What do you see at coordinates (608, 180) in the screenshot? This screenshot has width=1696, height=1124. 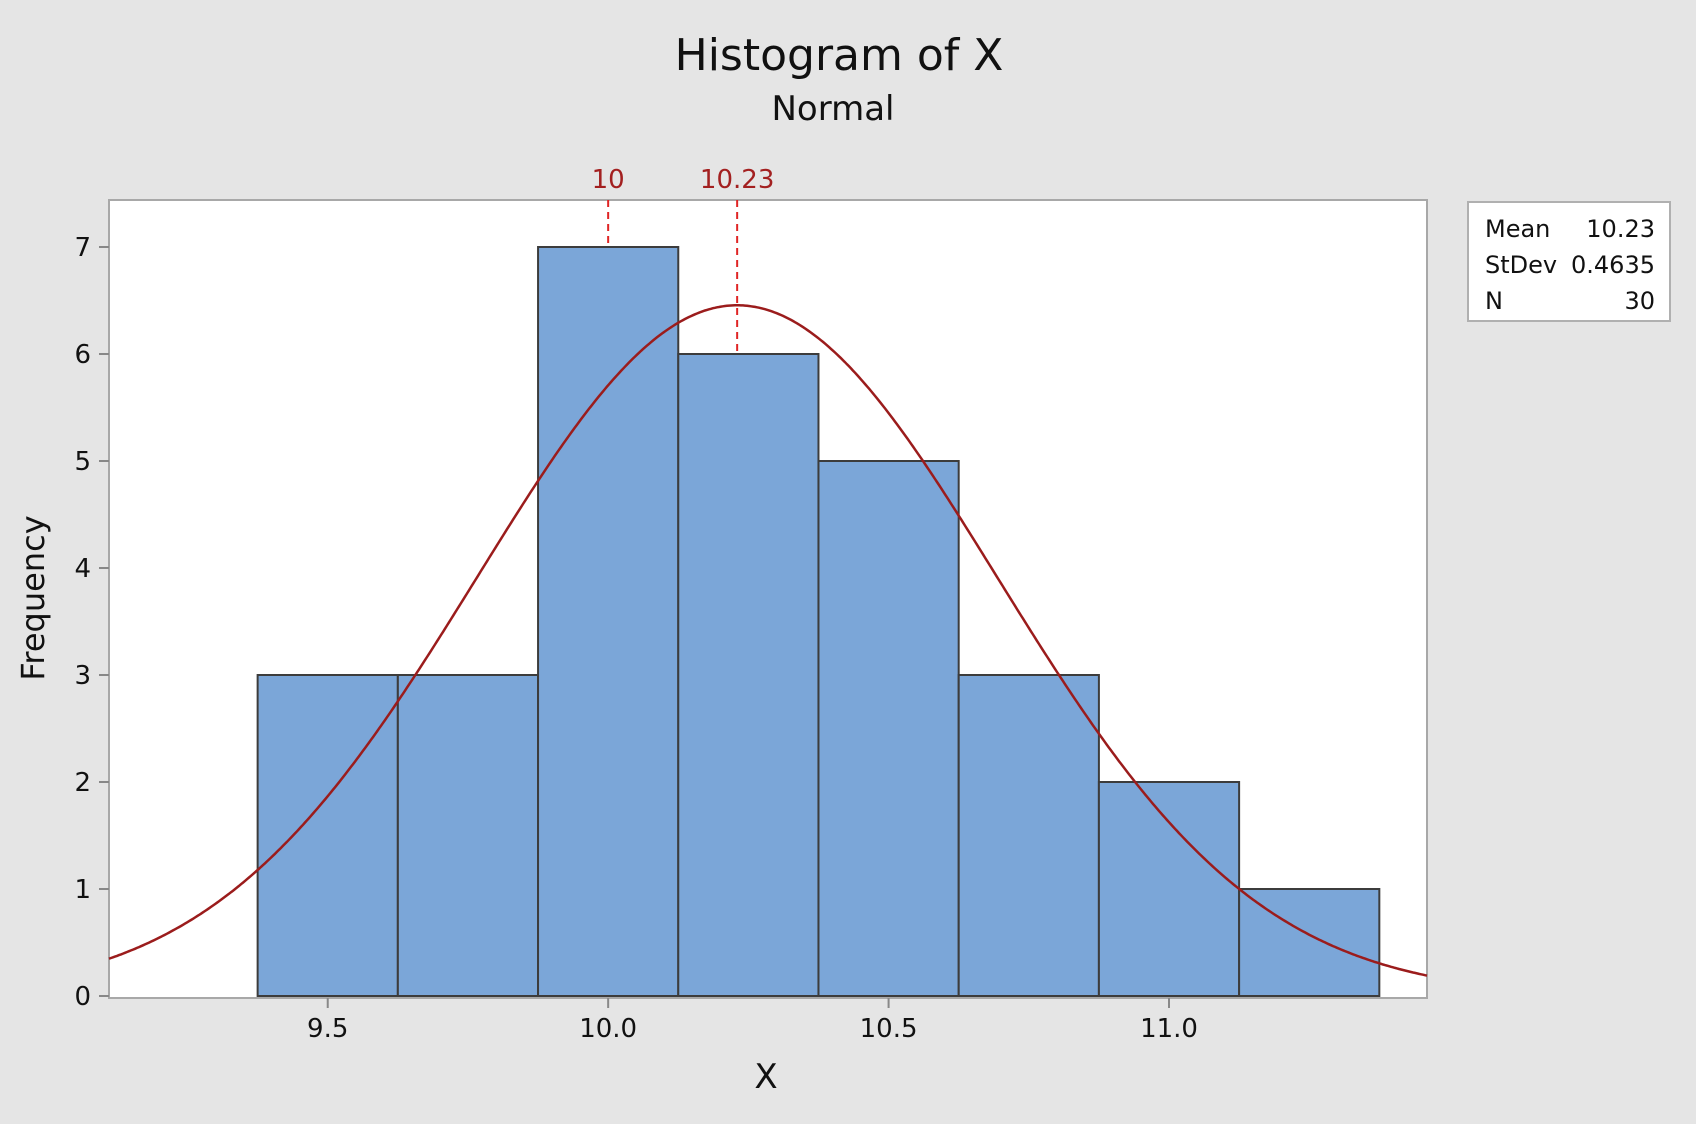 I see `reference-line-label: 10` at bounding box center [608, 180].